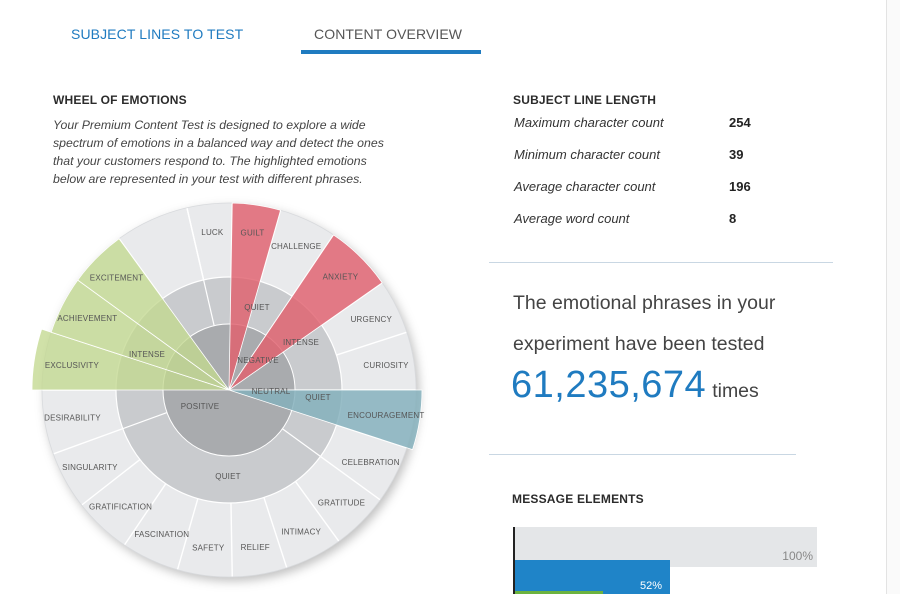 This screenshot has width=900, height=594. I want to click on tab-bar: SUBJECT LINES TO TEST CONTENT OVERVIEW, so click(450, 30).